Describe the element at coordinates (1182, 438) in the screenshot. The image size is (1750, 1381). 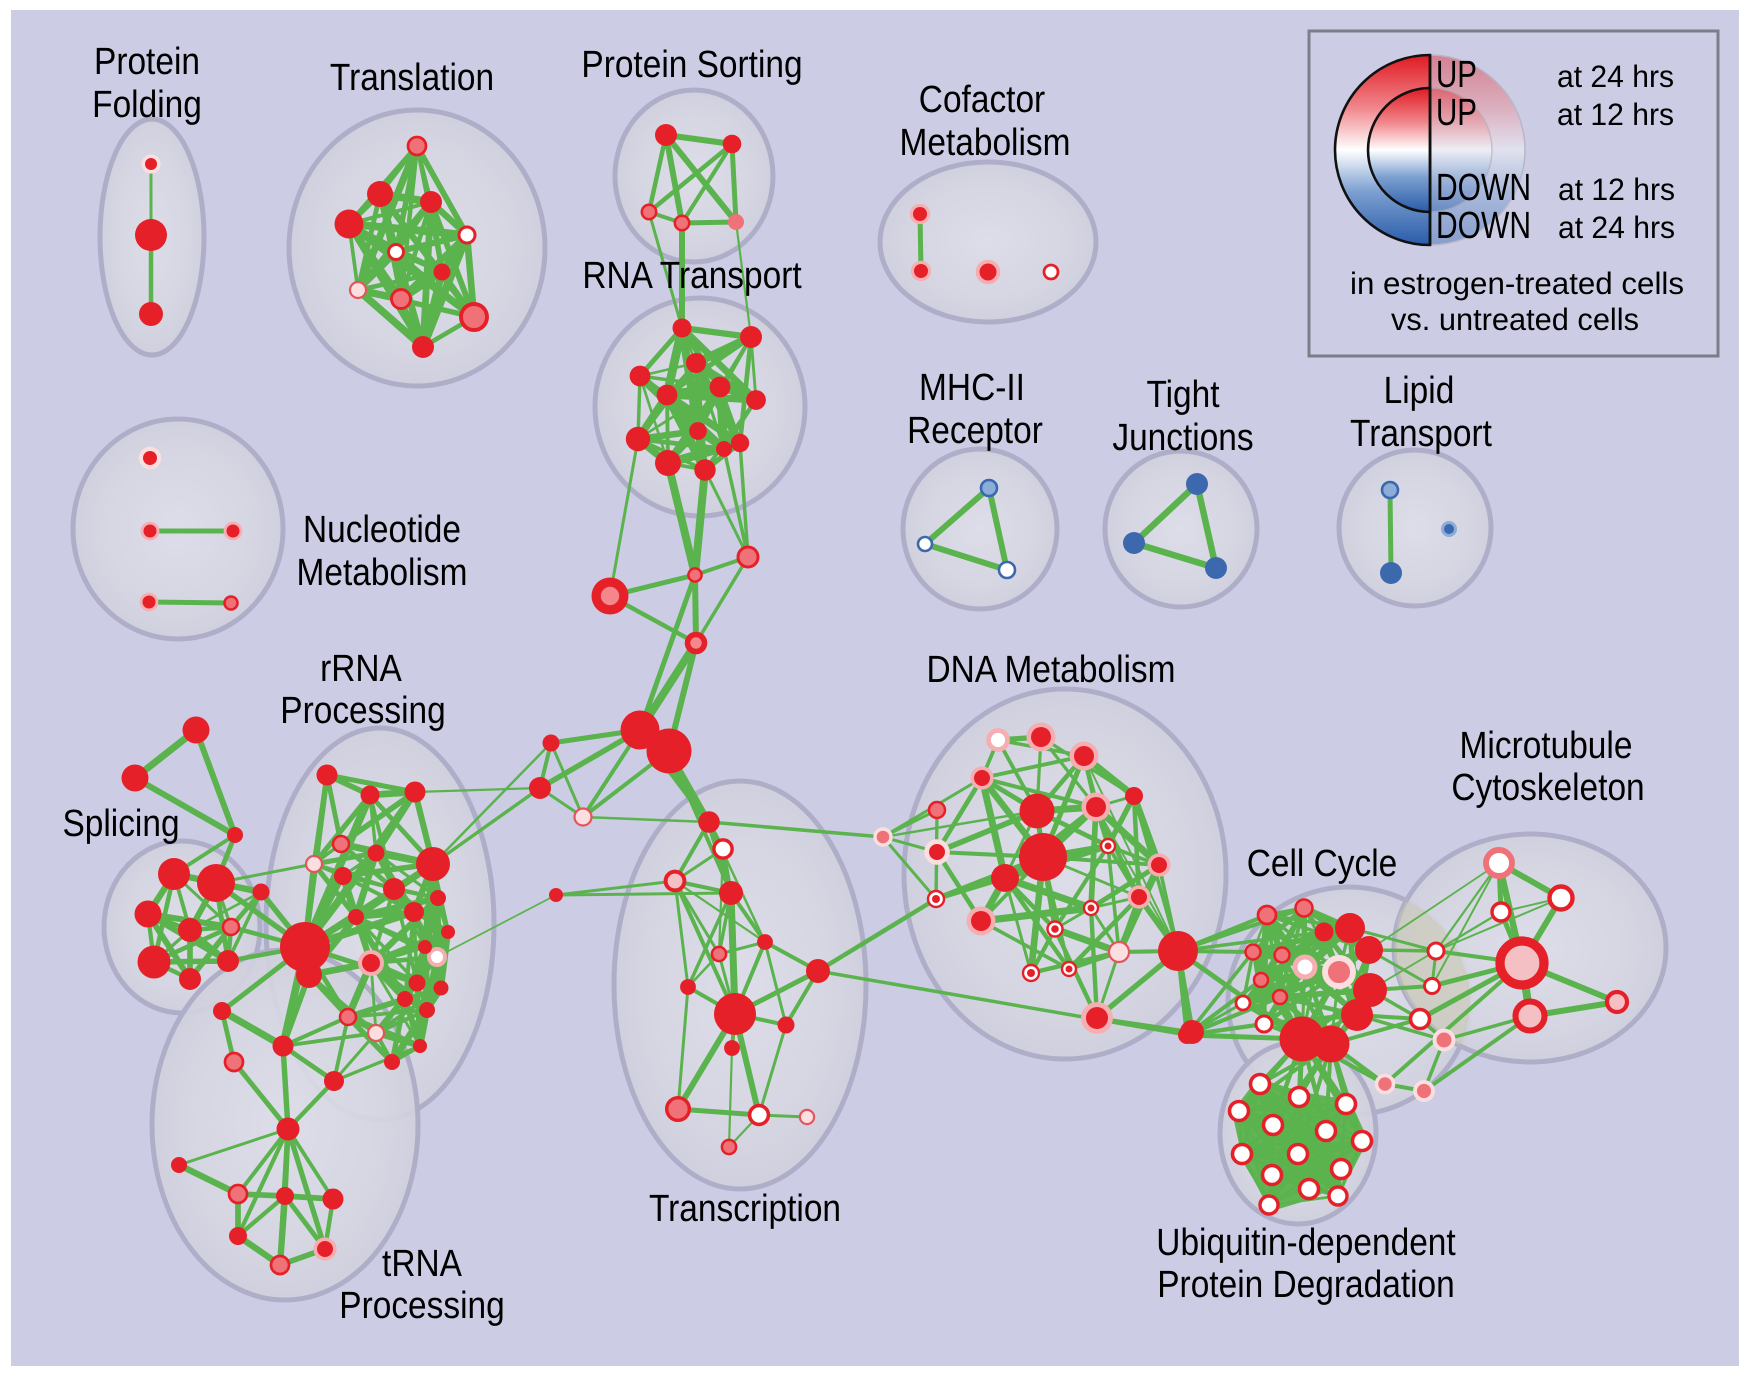
I see `svg-text: Junctions` at that location.